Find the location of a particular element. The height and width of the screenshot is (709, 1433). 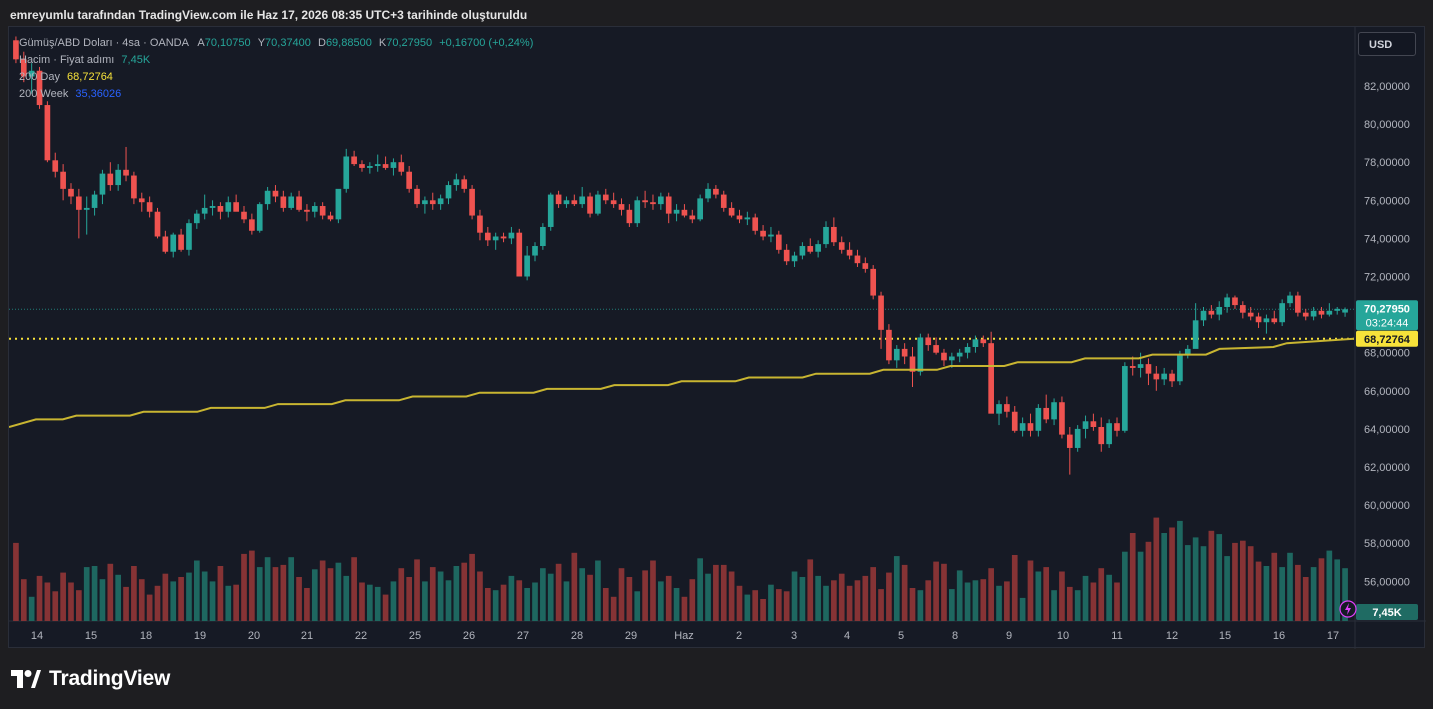

x-tick-label: 15 is located at coordinates (1225, 636).